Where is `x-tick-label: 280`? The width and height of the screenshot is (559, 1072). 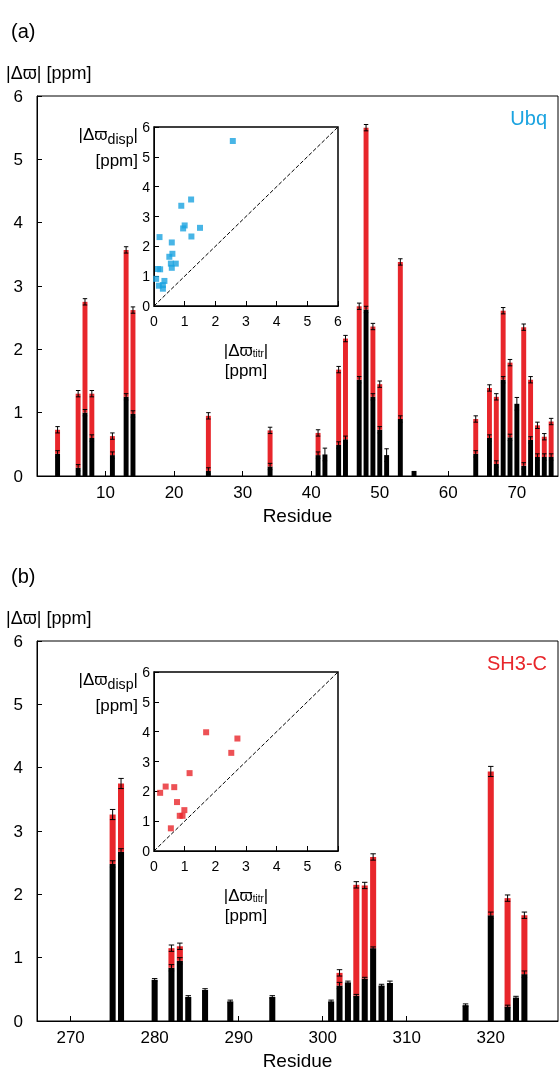
x-tick-label: 280 is located at coordinates (154, 1037).